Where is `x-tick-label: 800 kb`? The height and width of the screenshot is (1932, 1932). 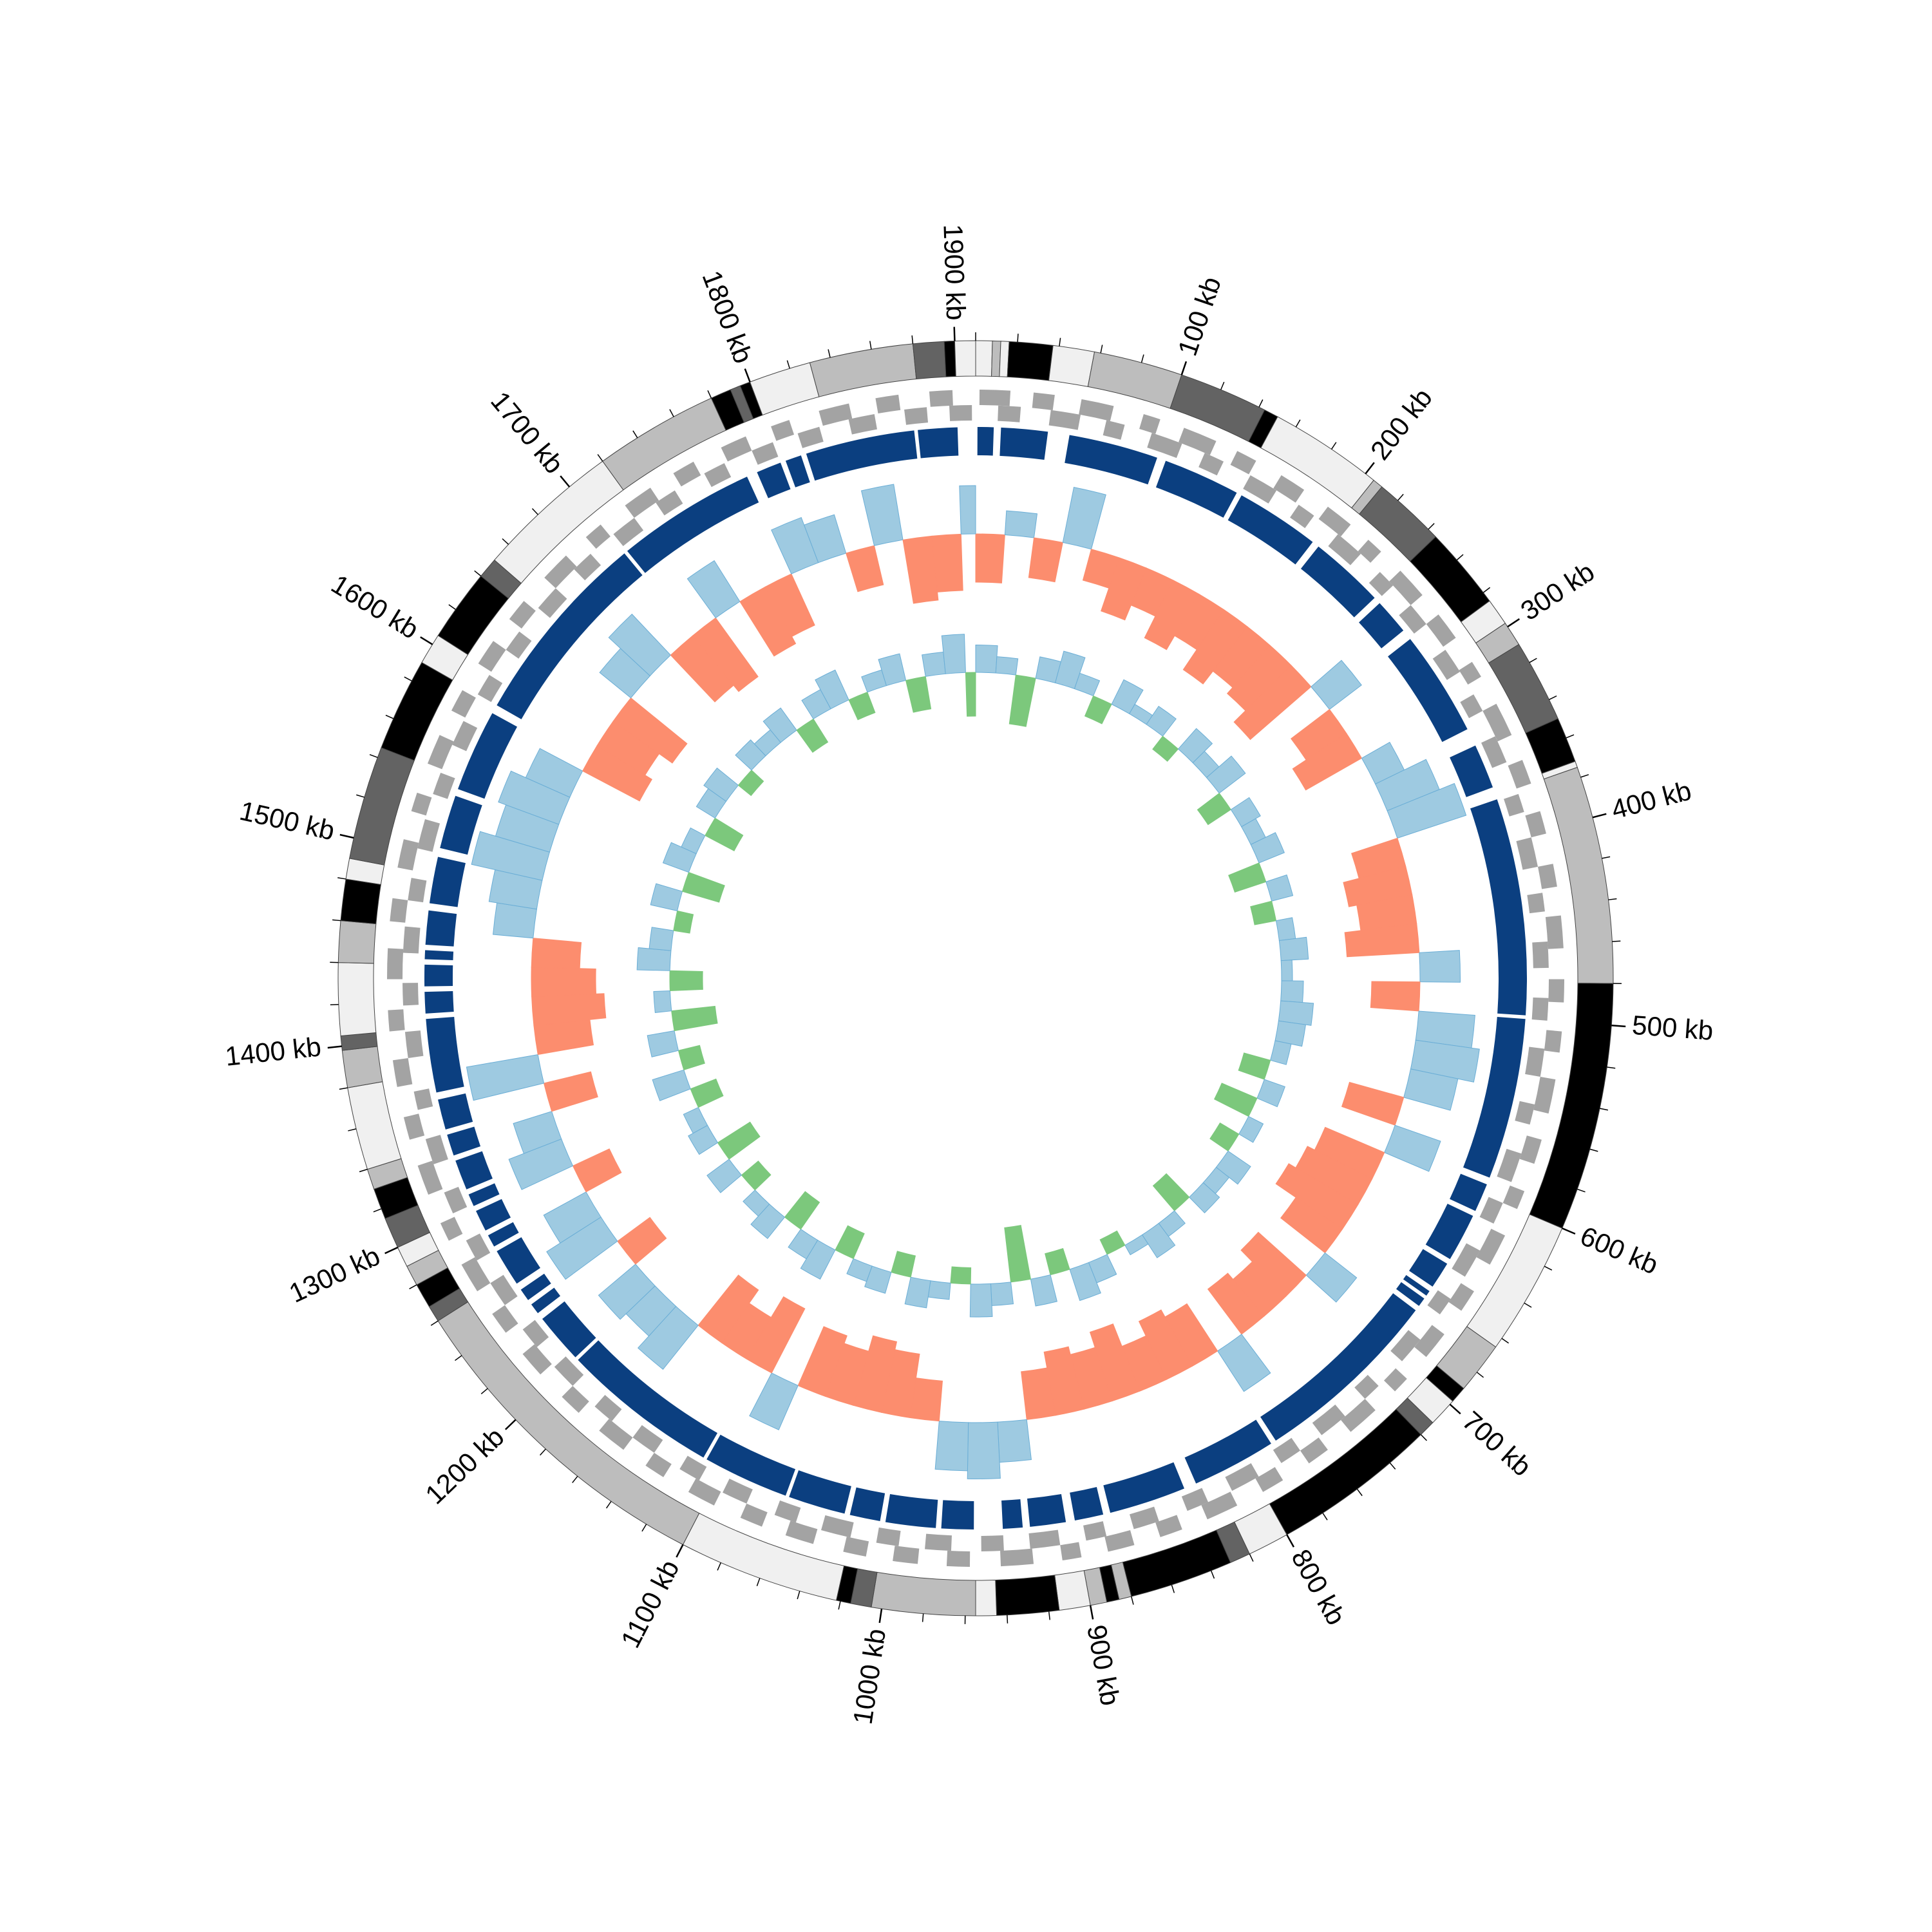
x-tick-label: 800 kb is located at coordinates (1319, 1587).